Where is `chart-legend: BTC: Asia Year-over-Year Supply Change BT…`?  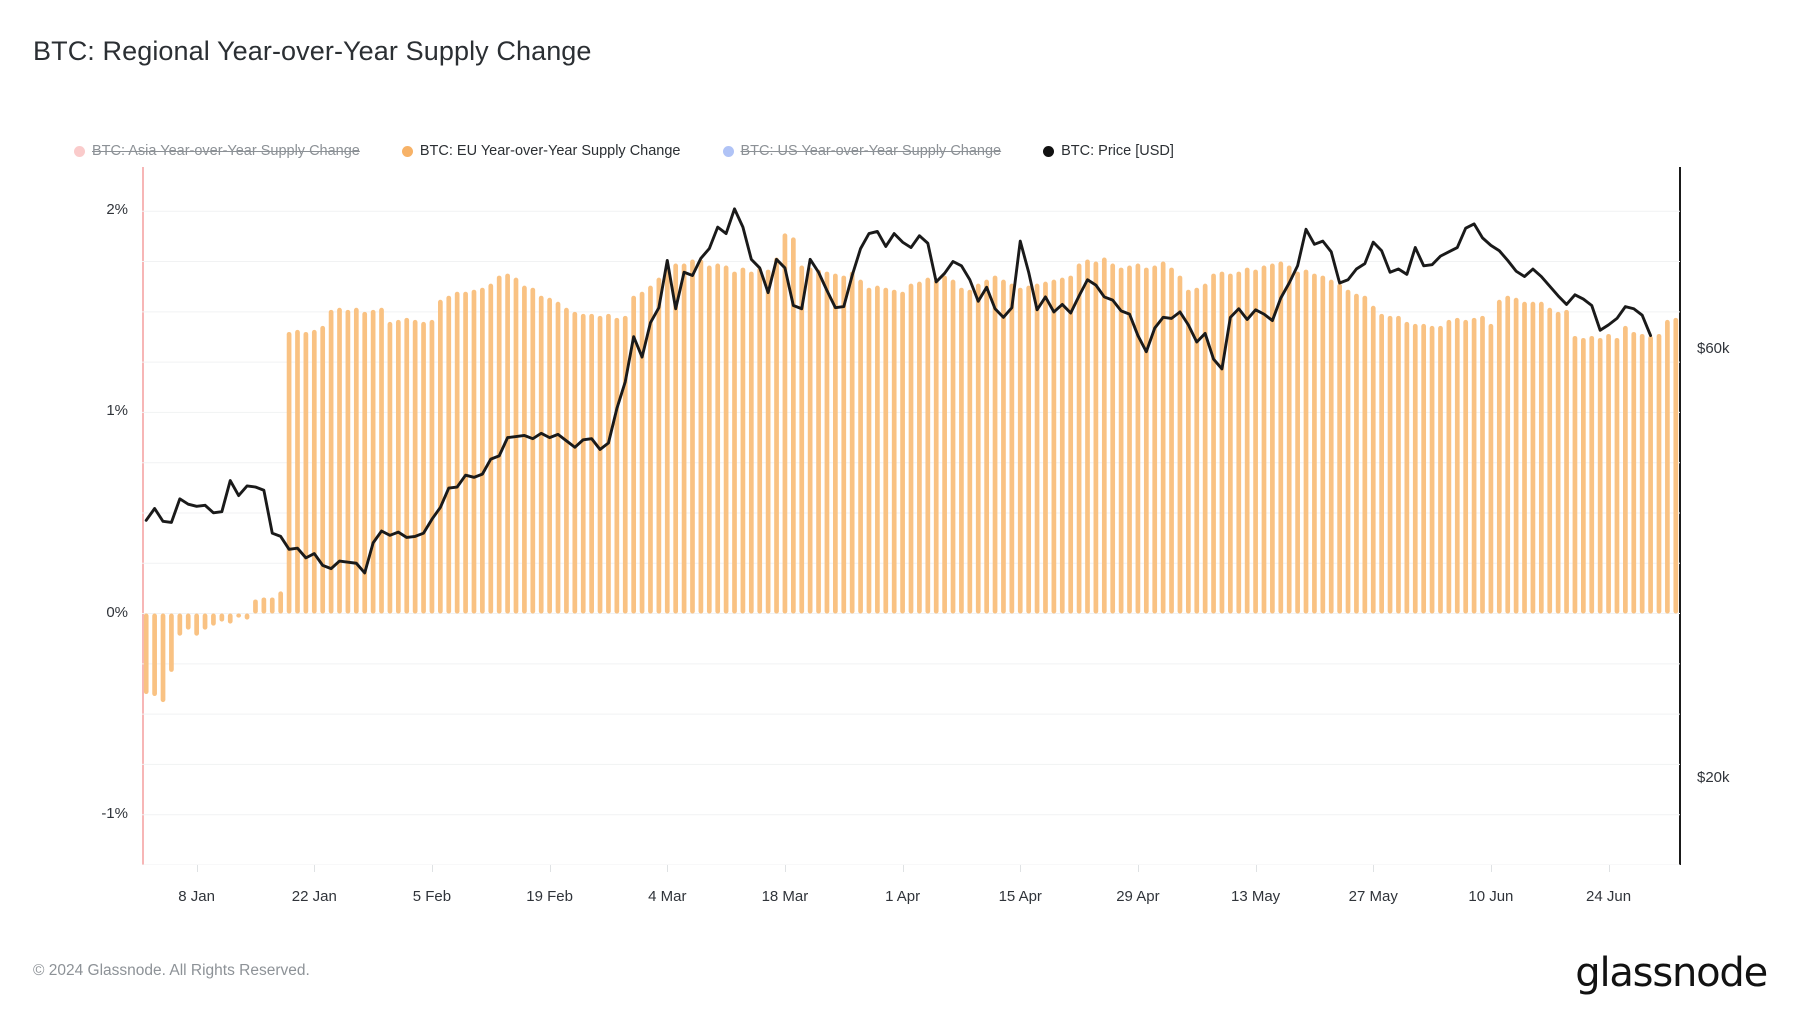 chart-legend: BTC: Asia Year-over-Year Supply Change BT… is located at coordinates (624, 151).